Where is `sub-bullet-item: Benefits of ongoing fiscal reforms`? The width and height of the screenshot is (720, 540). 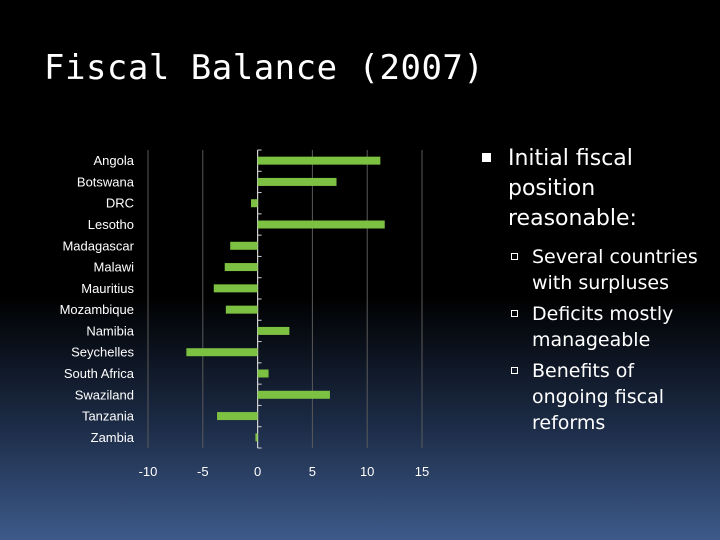 sub-bullet-item: Benefits of ongoing fiscal reforms is located at coordinates (597, 397).